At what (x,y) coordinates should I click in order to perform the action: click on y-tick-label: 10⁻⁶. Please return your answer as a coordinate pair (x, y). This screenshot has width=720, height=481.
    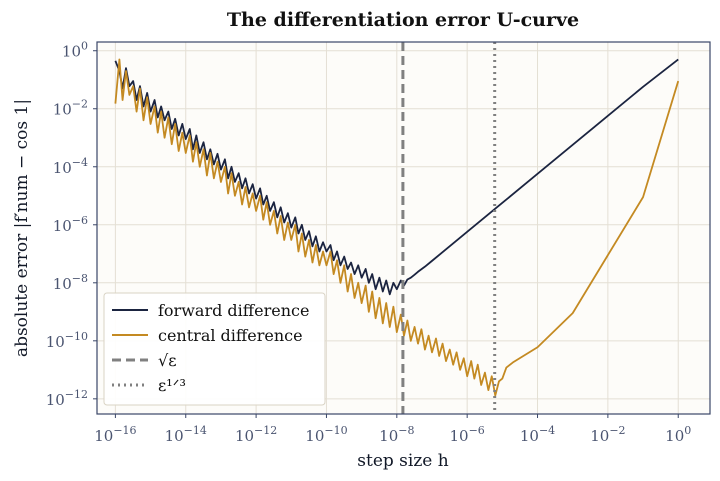
    Looking at the image, I should click on (70, 224).